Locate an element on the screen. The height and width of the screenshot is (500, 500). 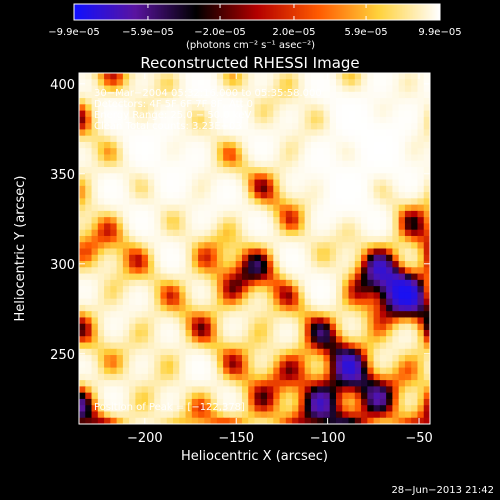
colorbar is located at coordinates (257, 12).